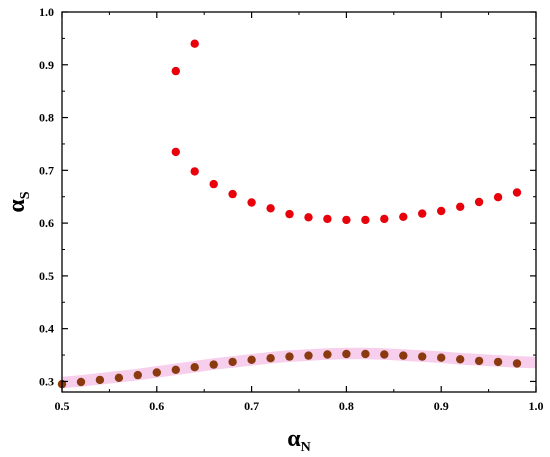 The width and height of the screenshot is (550, 457). What do you see at coordinates (294, 439) in the screenshot?
I see `x-axis-title-main: α` at bounding box center [294, 439].